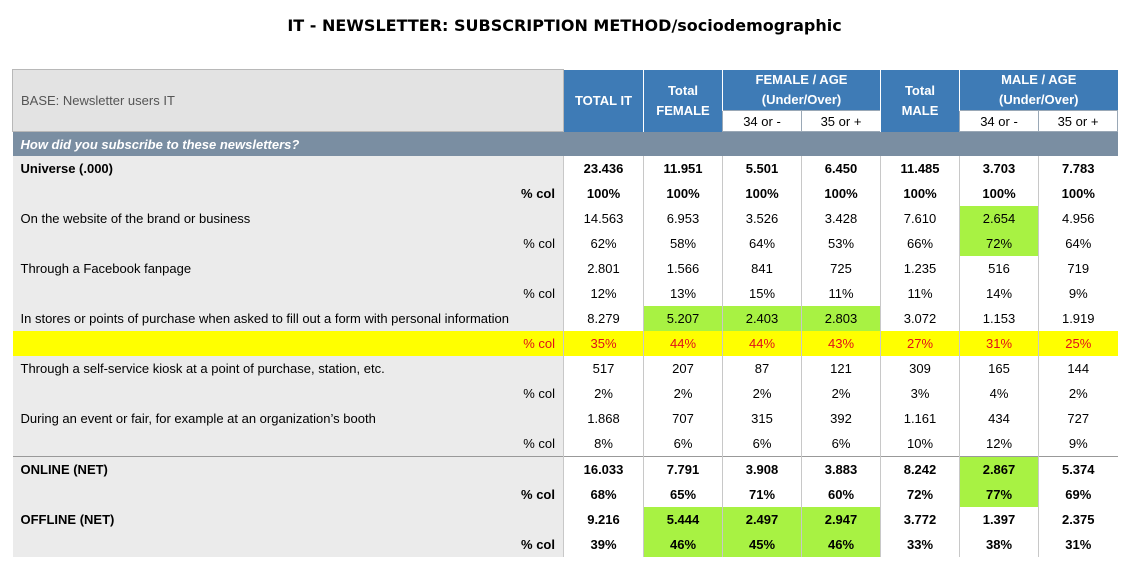  I want to click on male-over-header: 35 or +, so click(1078, 121).